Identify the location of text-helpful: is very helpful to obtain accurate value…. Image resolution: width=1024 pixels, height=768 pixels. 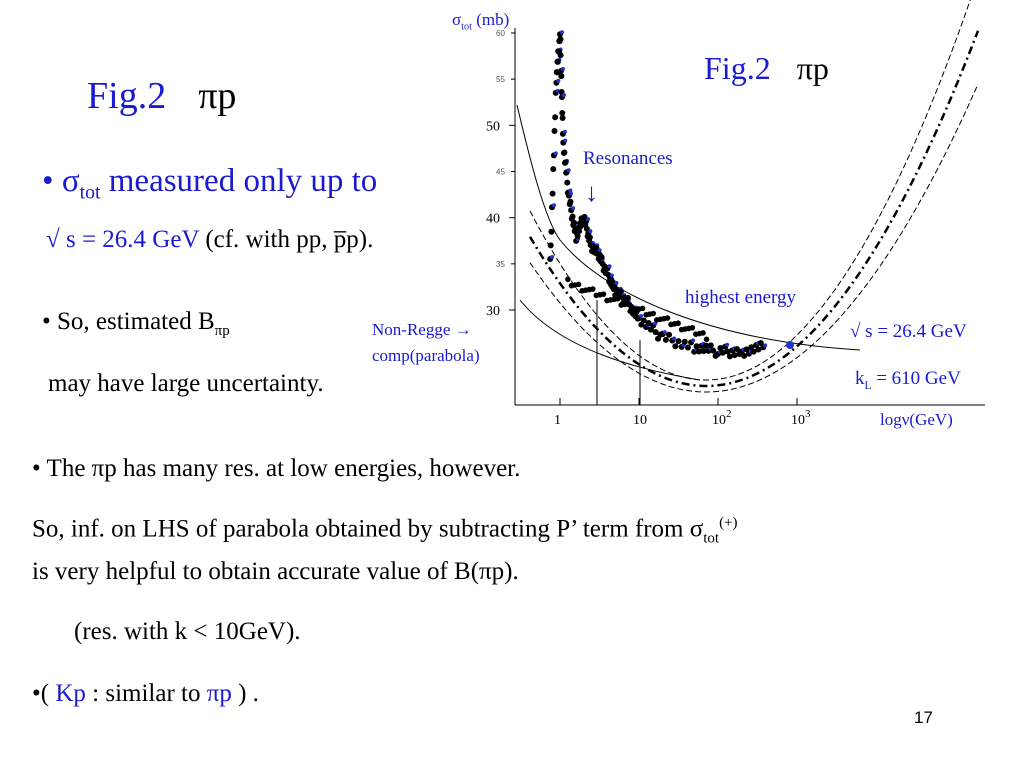
(275, 571).